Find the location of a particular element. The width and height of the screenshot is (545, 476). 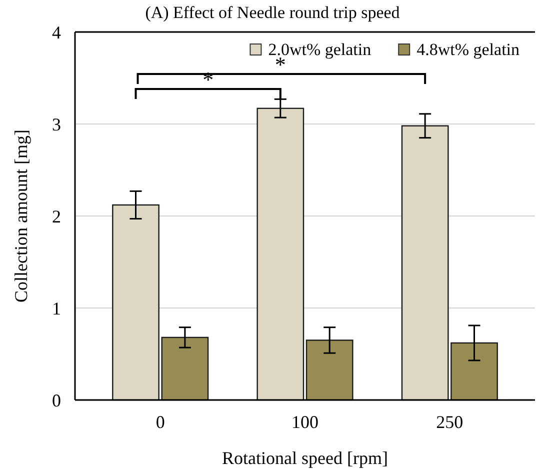

y-tick-label: 3 is located at coordinates (56, 124).